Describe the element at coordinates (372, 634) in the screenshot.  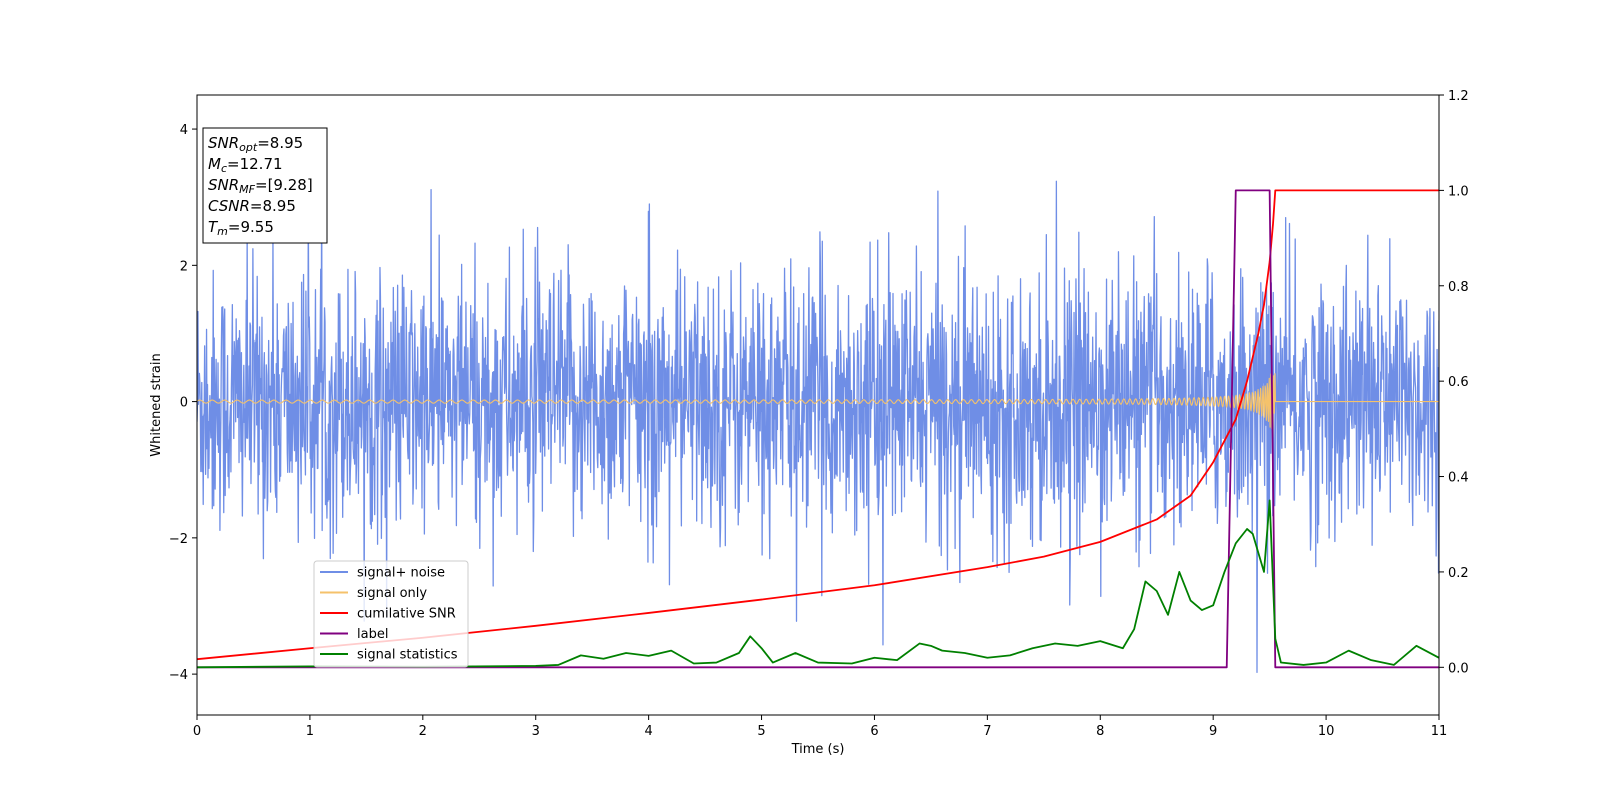
I see `legend-label-label: label` at that location.